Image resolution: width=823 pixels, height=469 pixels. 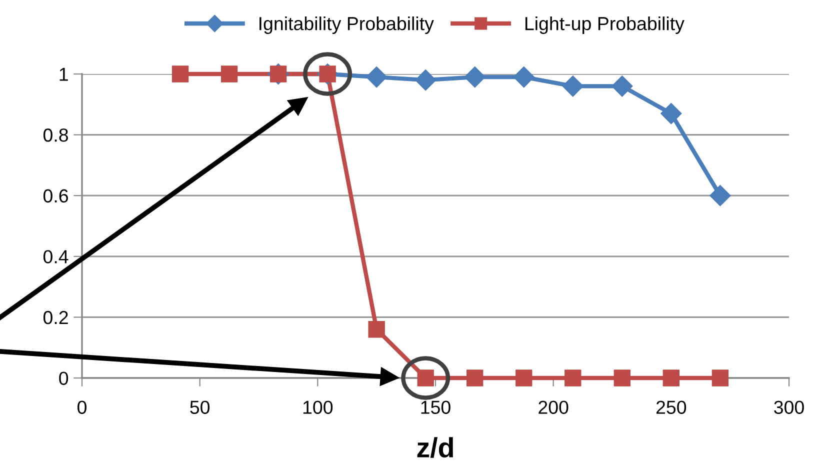 I want to click on x-axis-title: z/d, so click(x=435, y=447).